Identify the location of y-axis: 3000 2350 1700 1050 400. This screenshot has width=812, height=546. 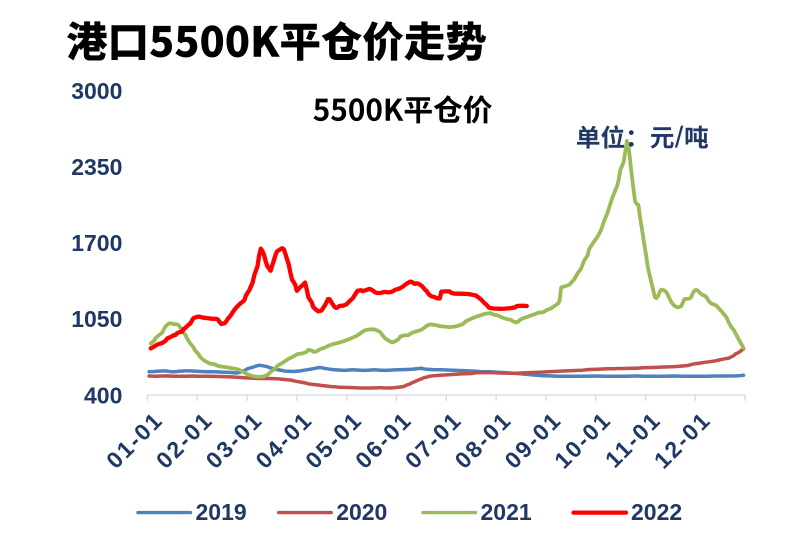
(96, 243).